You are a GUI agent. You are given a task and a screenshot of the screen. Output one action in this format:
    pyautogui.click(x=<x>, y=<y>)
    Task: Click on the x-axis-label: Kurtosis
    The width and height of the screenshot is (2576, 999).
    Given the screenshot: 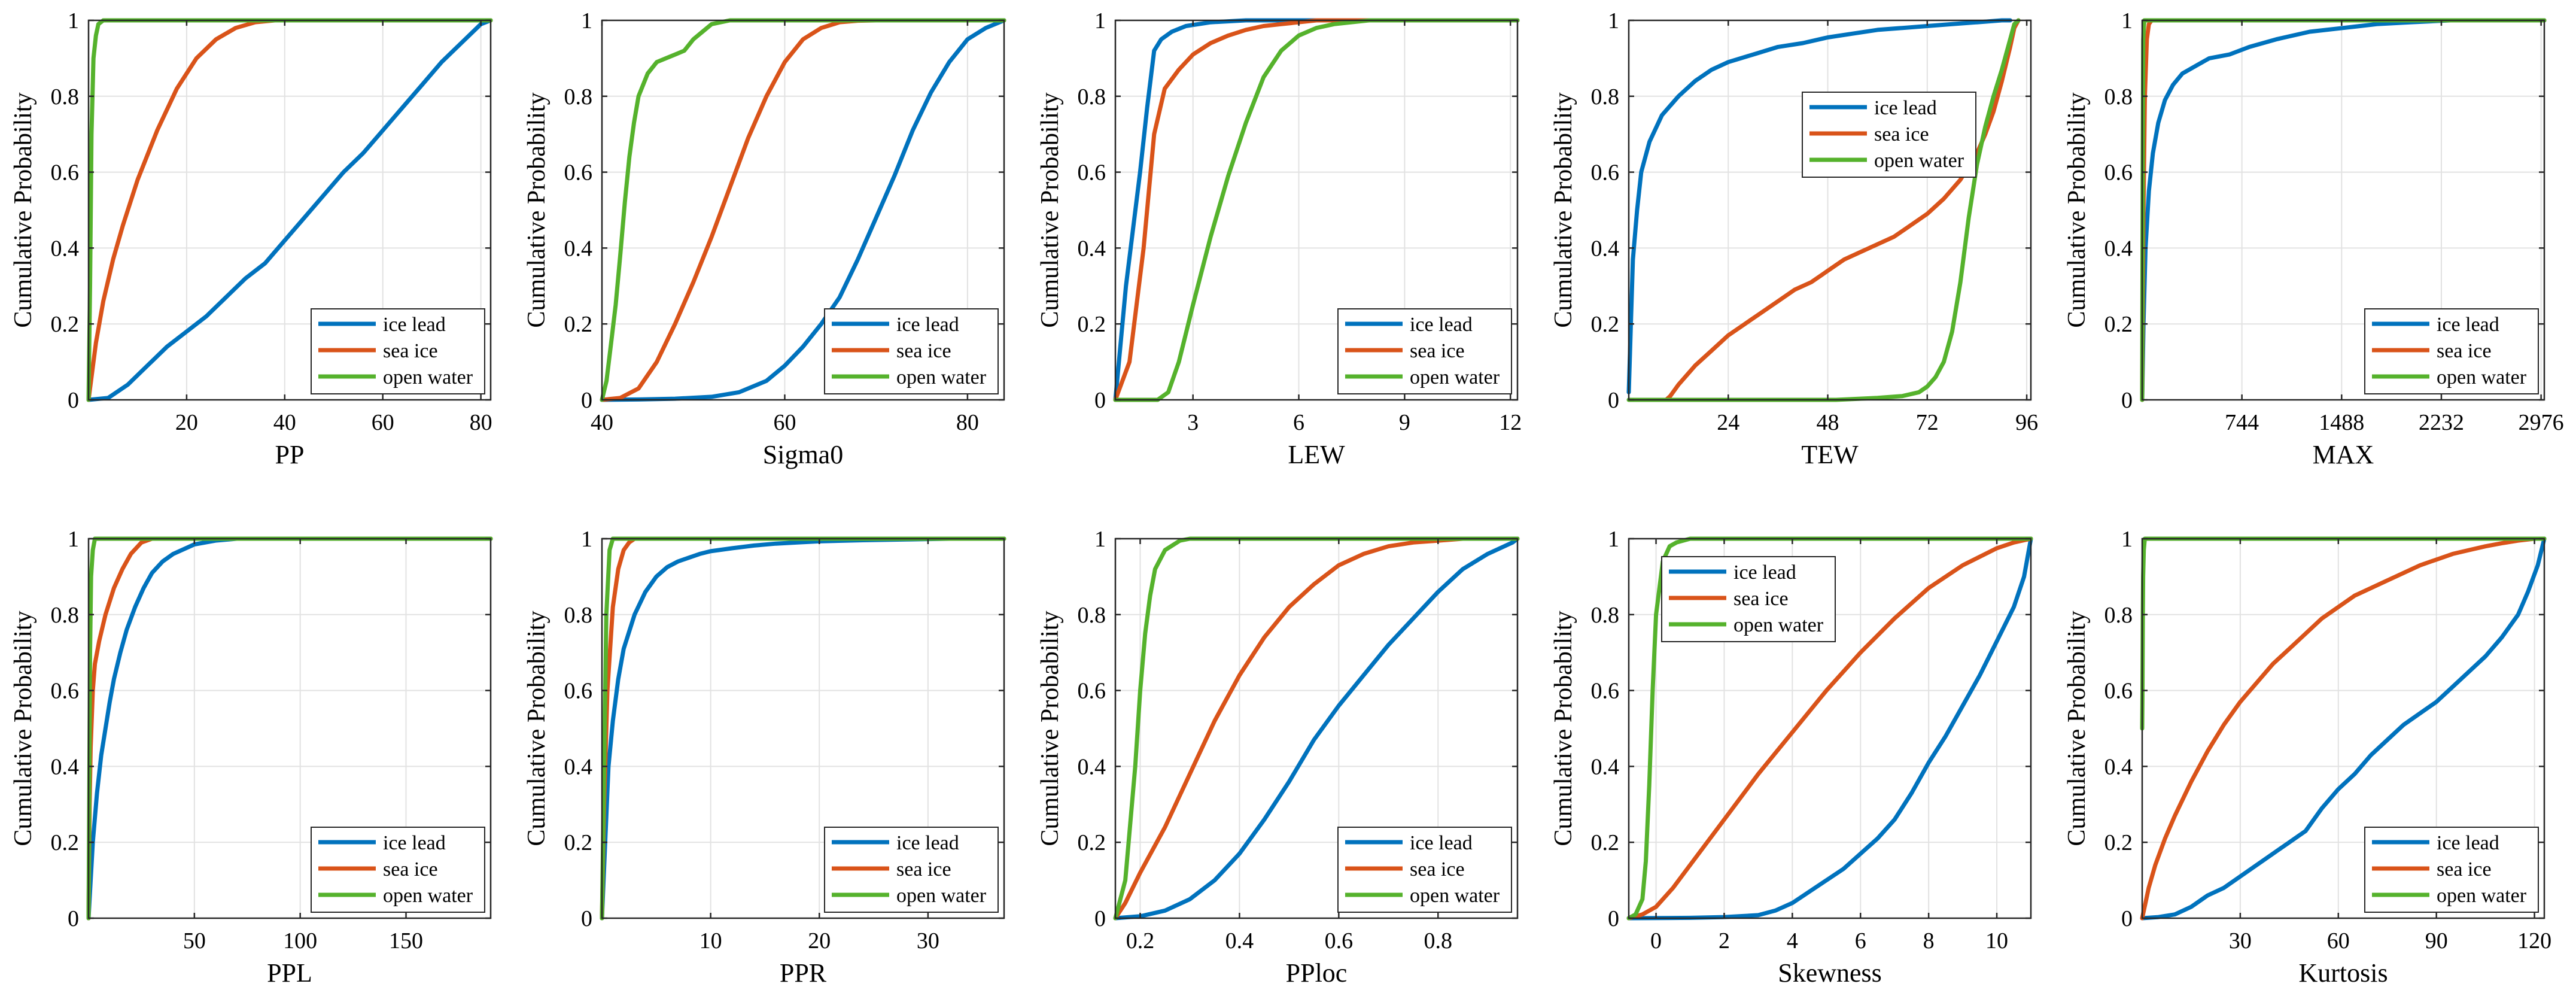 What is the action you would take?
    pyautogui.click(x=2343, y=973)
    